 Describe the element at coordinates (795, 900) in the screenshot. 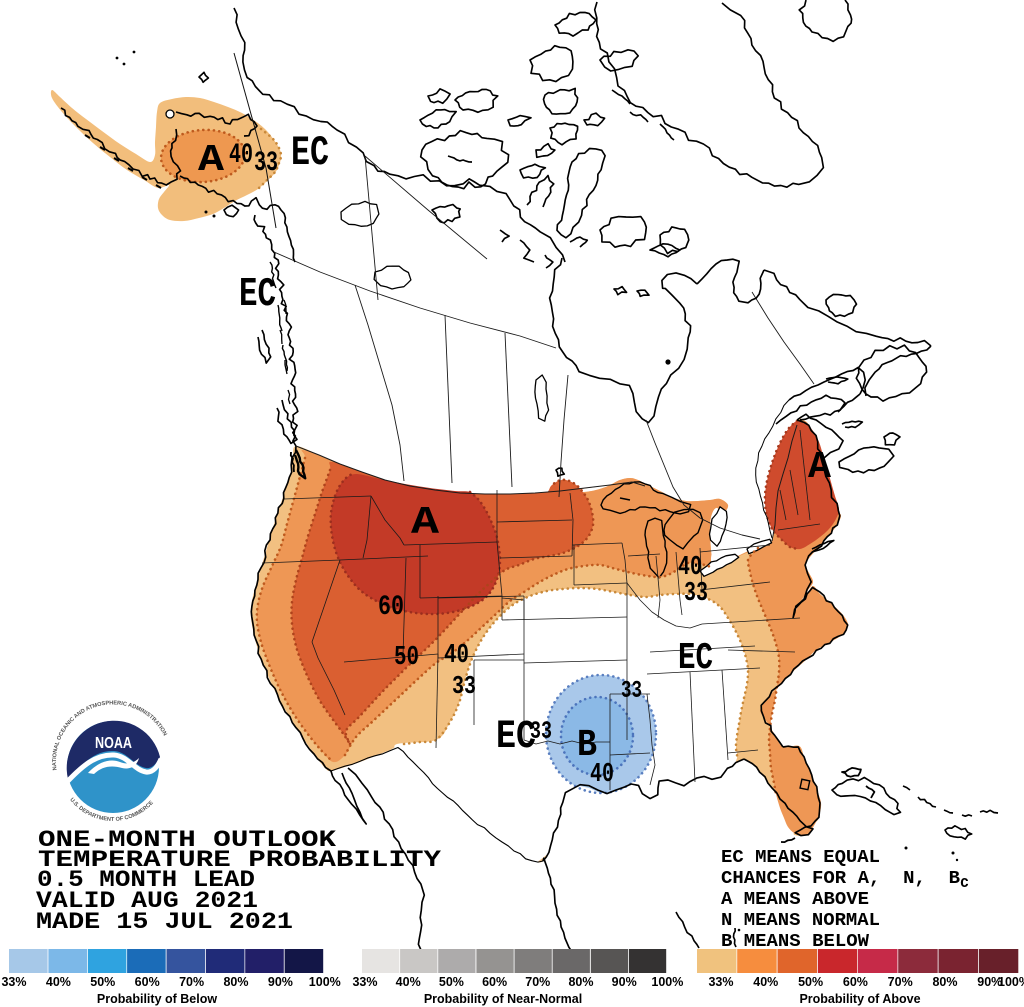

I see `svg-text: A MEANS ABOVE` at that location.